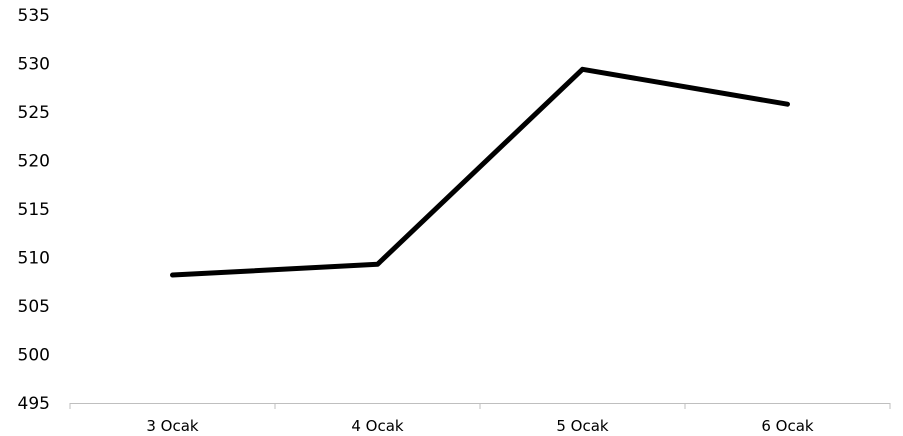 This screenshot has width=903, height=436. What do you see at coordinates (34, 162) in the screenshot?
I see `y-tick-label: 520` at bounding box center [34, 162].